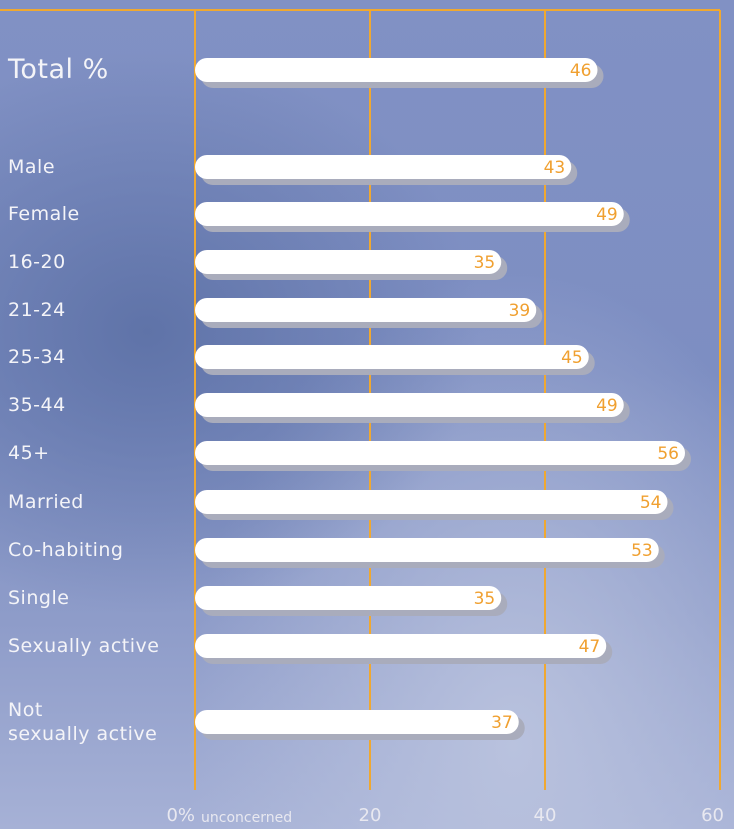 The image size is (734, 829). I want to click on value-label: 56, so click(668, 454).